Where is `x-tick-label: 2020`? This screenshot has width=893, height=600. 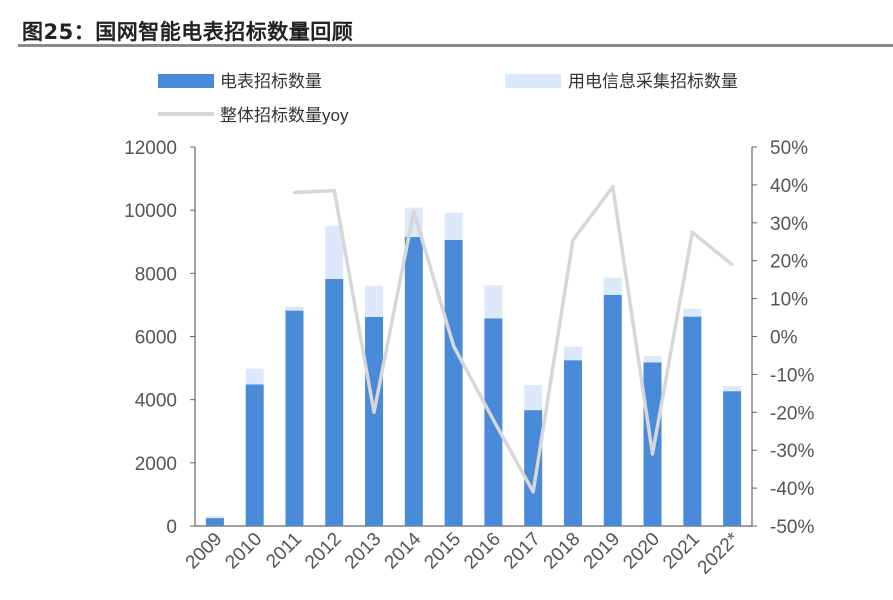
x-tick-label: 2020 is located at coordinates (641, 551).